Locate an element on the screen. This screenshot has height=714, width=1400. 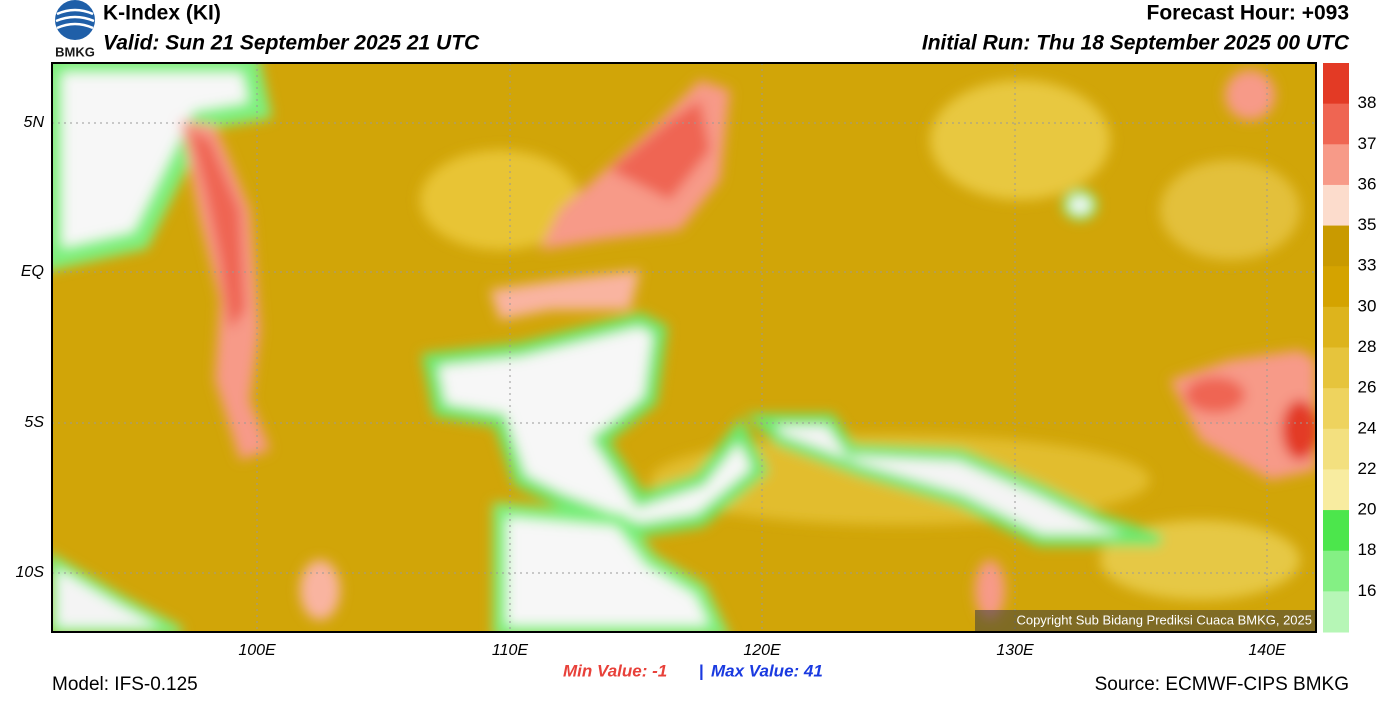
colorbar-label: 36 is located at coordinates (1367, 183).